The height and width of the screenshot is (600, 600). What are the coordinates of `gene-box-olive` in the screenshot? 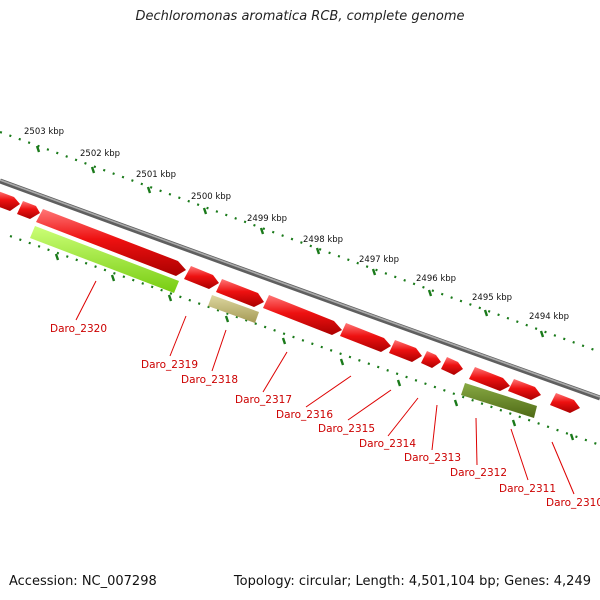 It's located at (499, 400).